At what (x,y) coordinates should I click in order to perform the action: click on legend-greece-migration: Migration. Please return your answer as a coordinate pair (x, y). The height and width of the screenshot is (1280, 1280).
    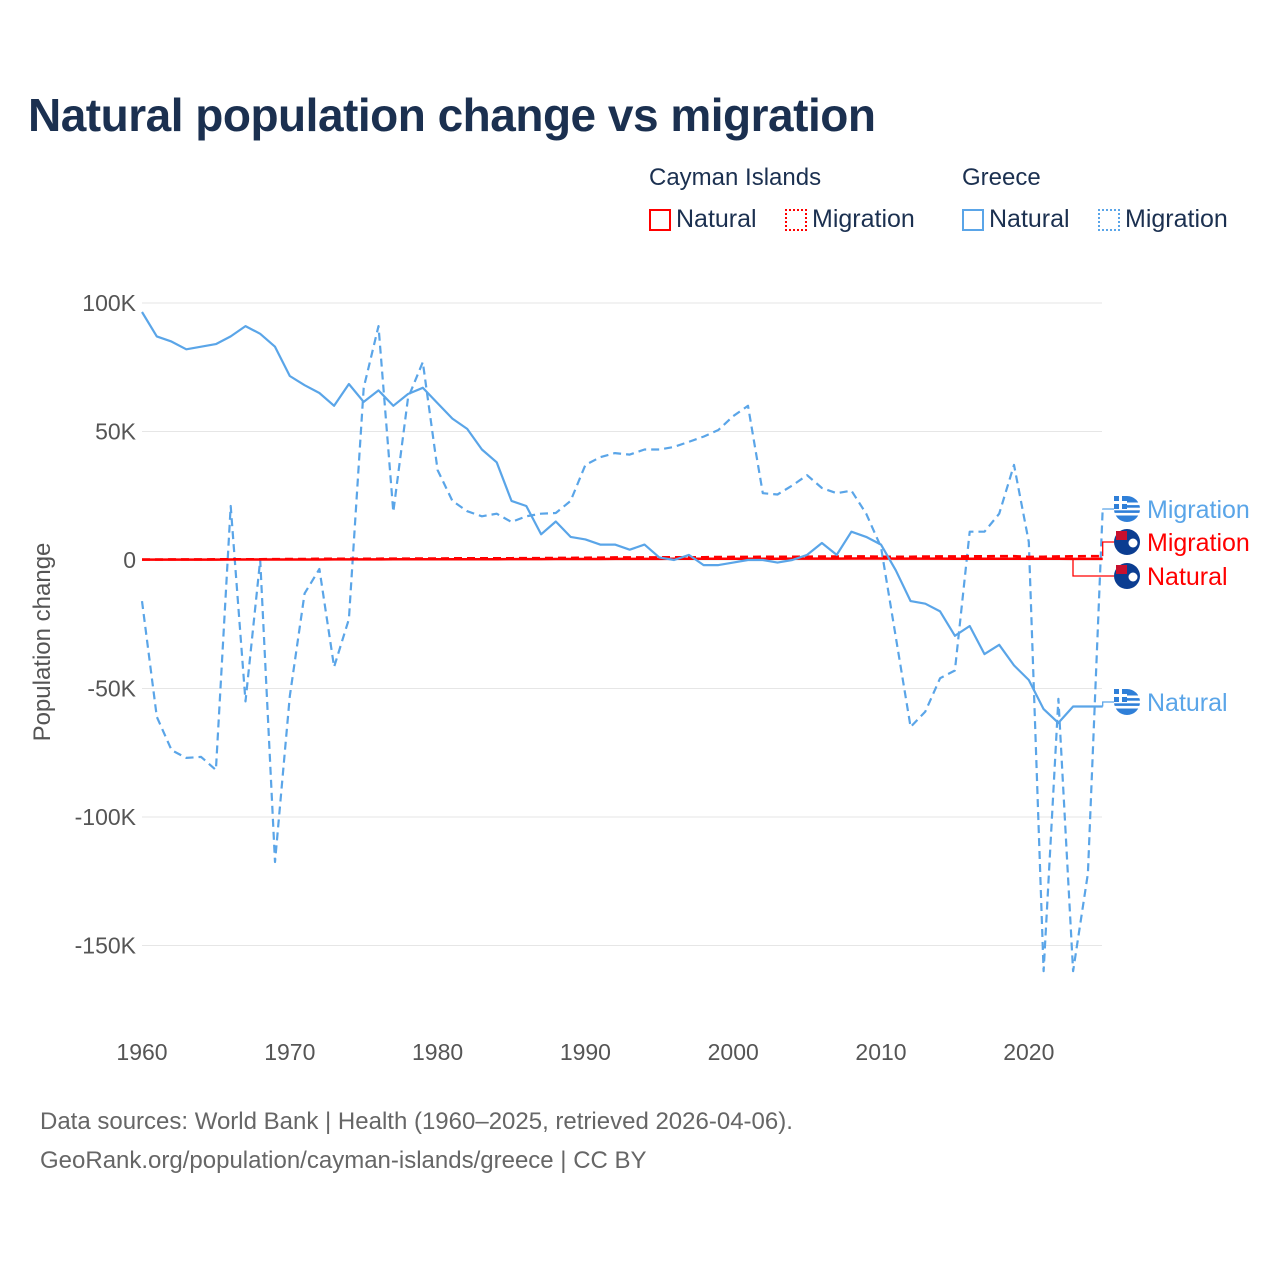
    Looking at the image, I should click on (1163, 219).